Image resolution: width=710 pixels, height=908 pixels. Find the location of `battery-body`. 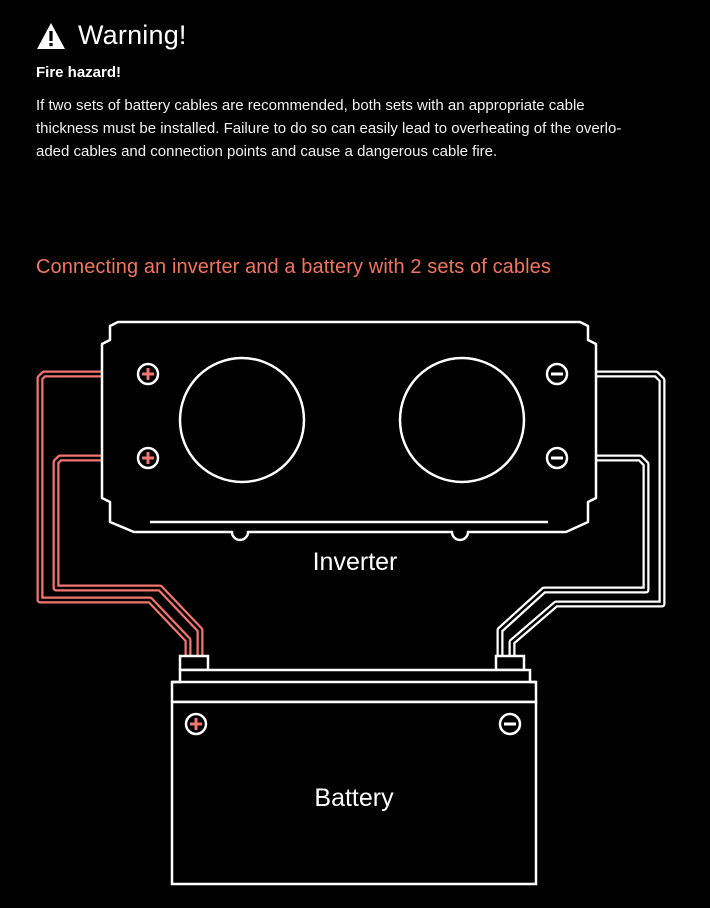

battery-body is located at coordinates (354, 793).